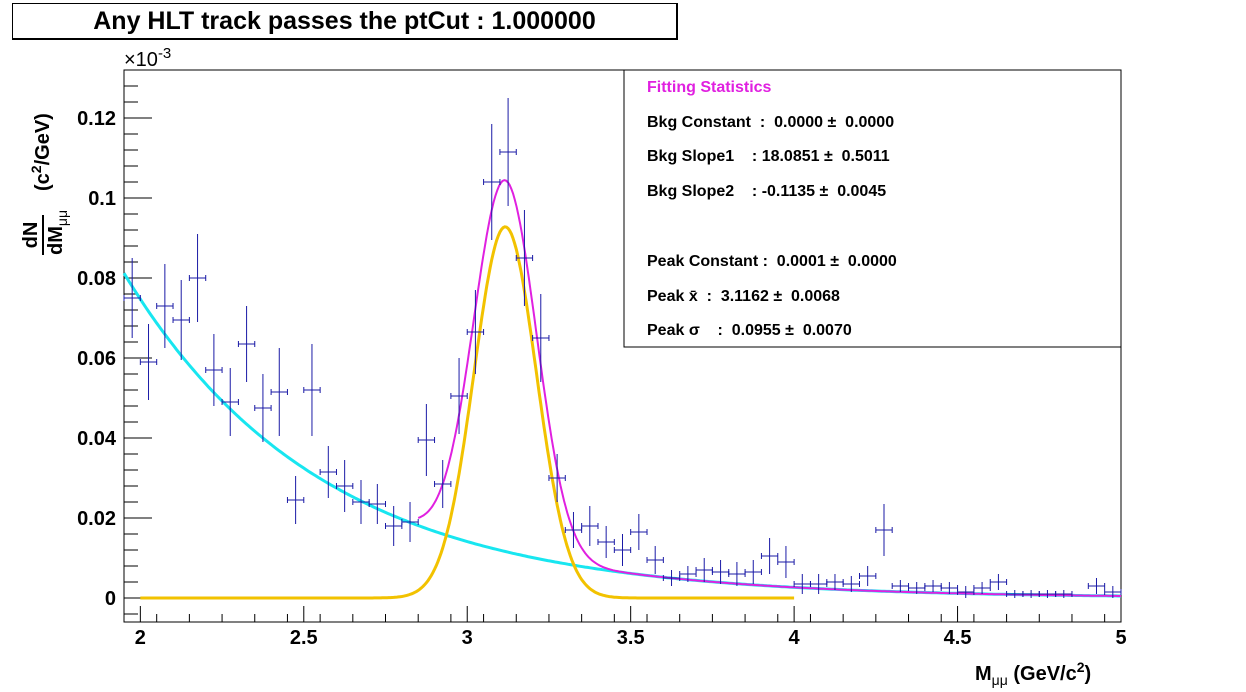 Image resolution: width=1246 pixels, height=692 pixels. I want to click on y-scale-label: ×10⁻³, so click(147, 58).